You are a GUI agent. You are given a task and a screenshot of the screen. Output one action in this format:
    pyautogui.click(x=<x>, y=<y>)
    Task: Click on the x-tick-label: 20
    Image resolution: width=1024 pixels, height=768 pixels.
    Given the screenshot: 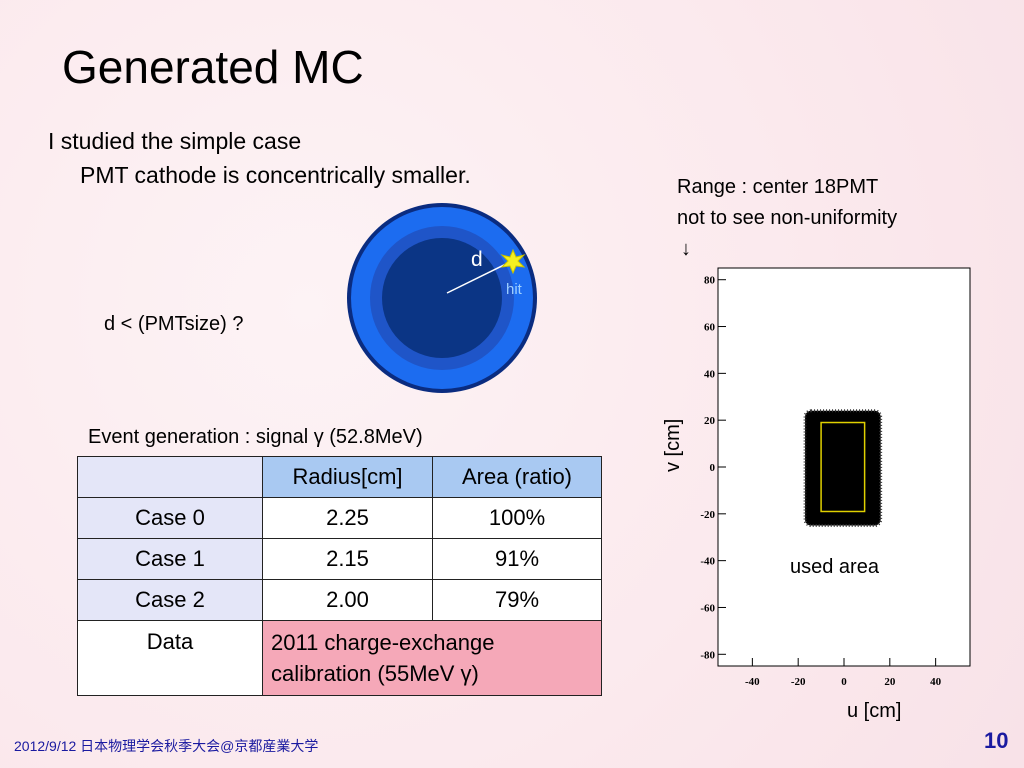 What is the action you would take?
    pyautogui.click(x=890, y=682)
    